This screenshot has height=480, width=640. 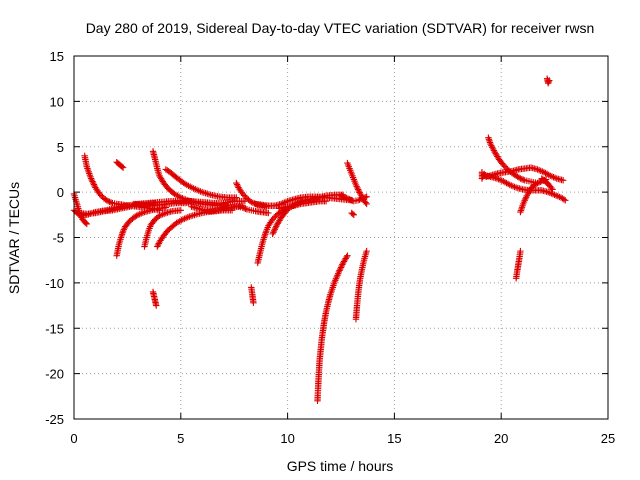 I want to click on y-tick-label: -5, so click(x=58, y=238).